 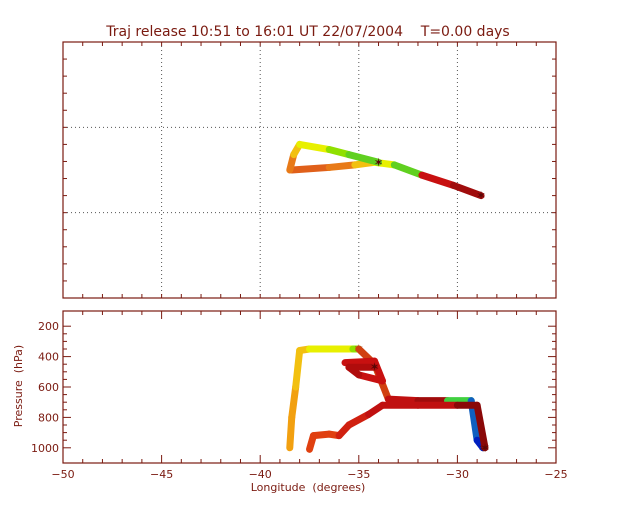 I want to click on y-axis-label: Pressure (hPa), so click(x=18, y=386).